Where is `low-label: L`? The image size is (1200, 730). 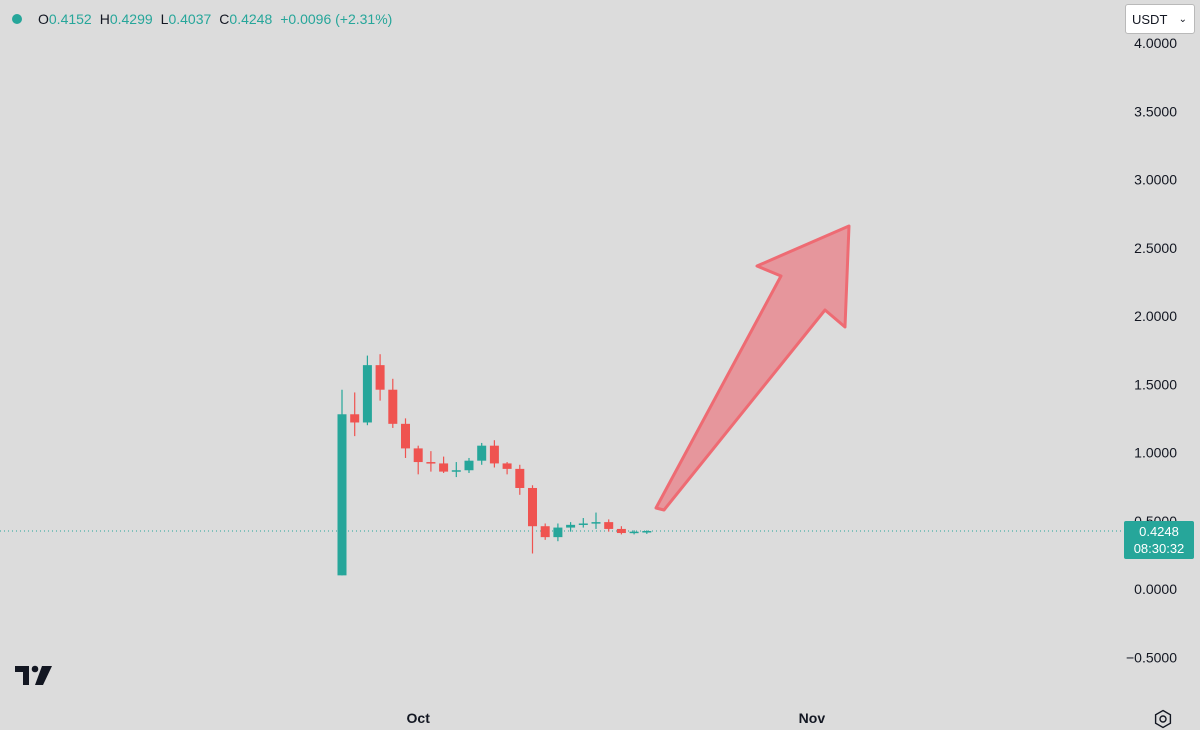 low-label: L is located at coordinates (164, 19).